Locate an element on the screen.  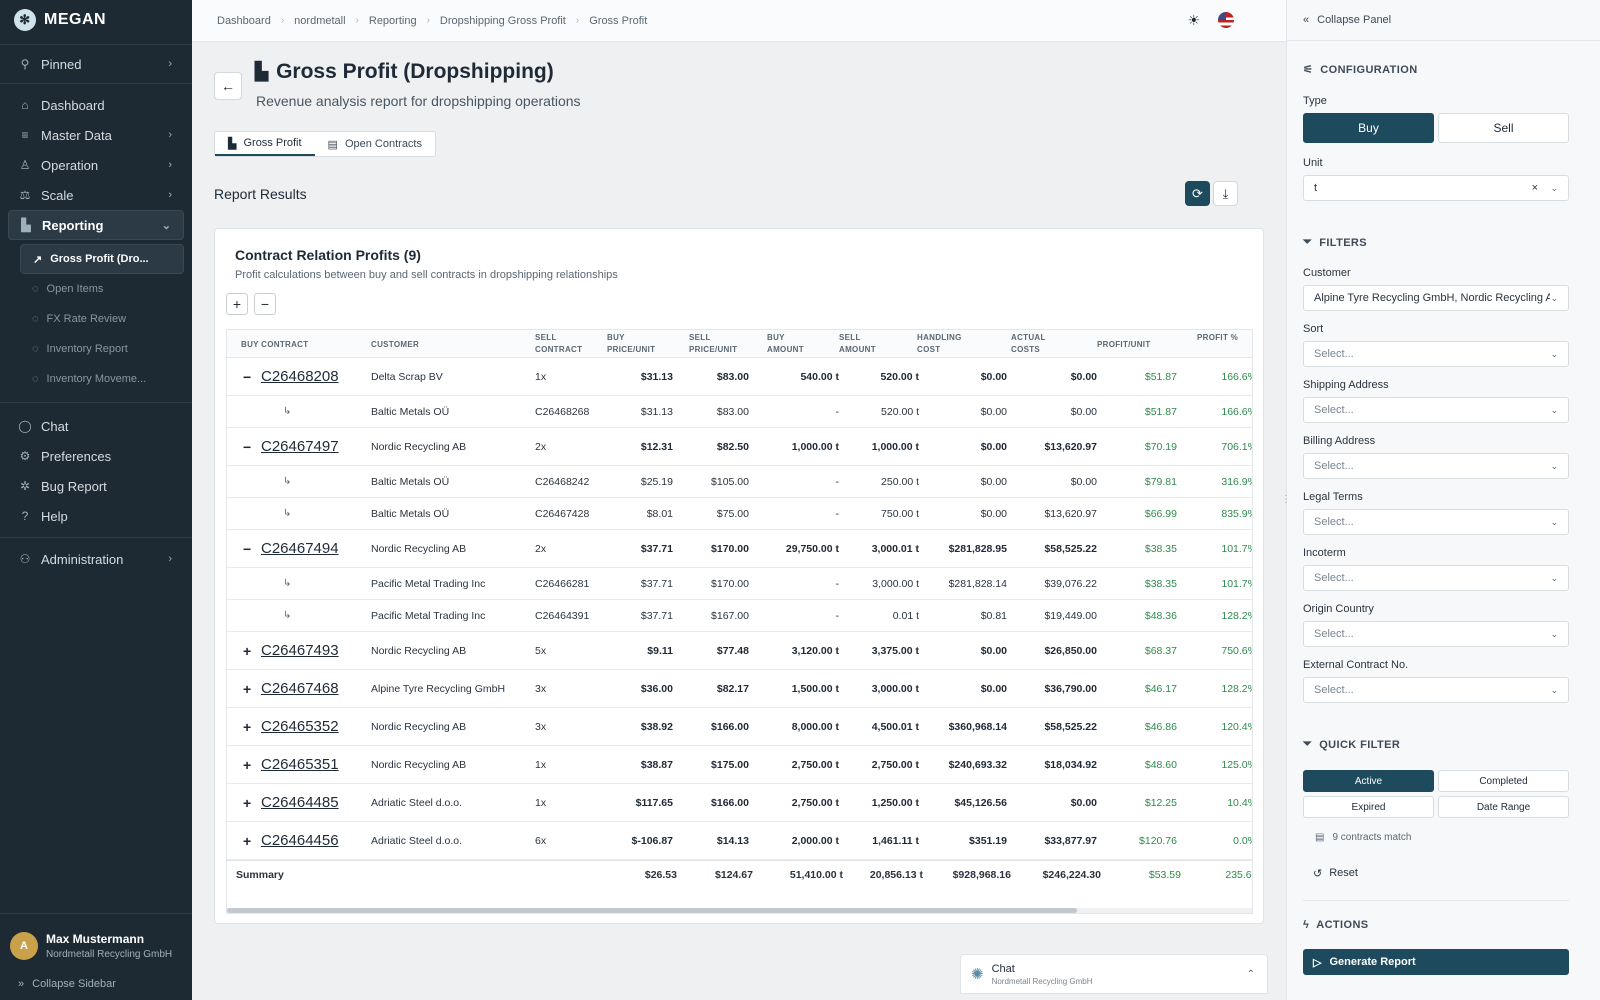
breadcrumb-item: nordmetall is located at coordinates (320, 20).